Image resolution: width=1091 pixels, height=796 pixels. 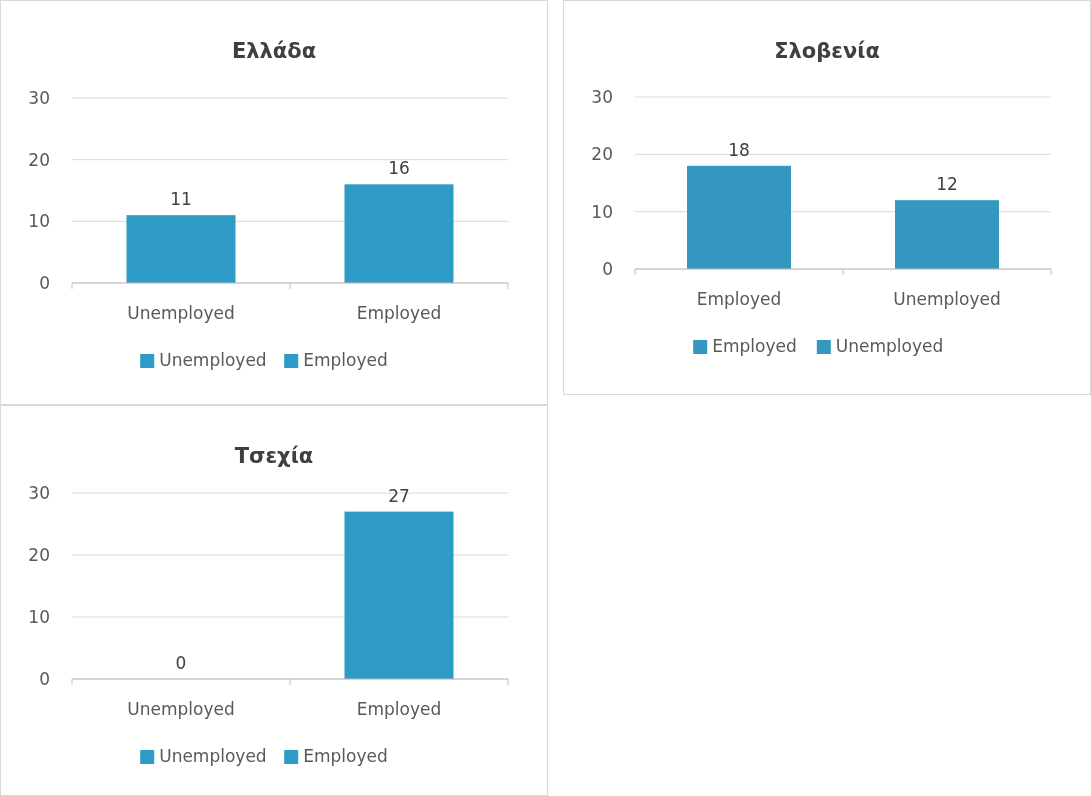 I want to click on data-label: 11, so click(x=181, y=199).